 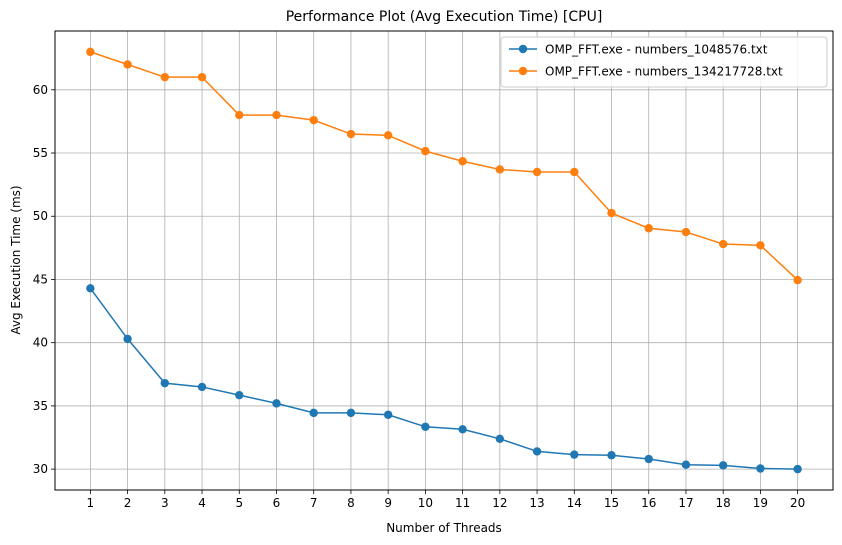 I want to click on x-tick-label: 10, so click(x=425, y=503).